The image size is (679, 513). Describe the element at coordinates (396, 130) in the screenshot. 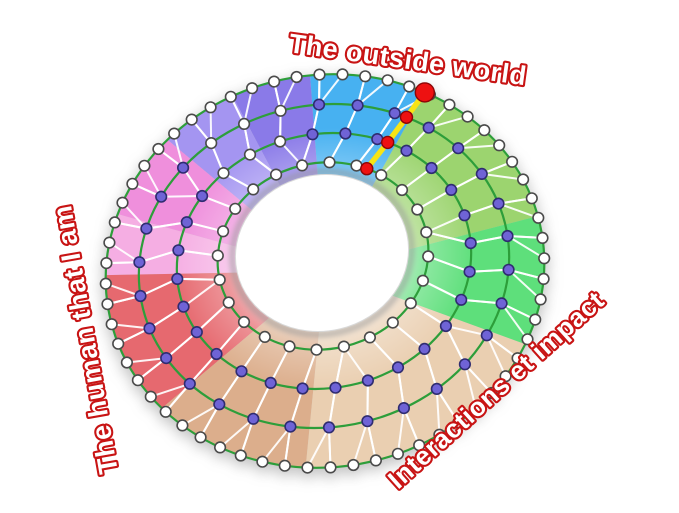

I see `highlight-path` at that location.